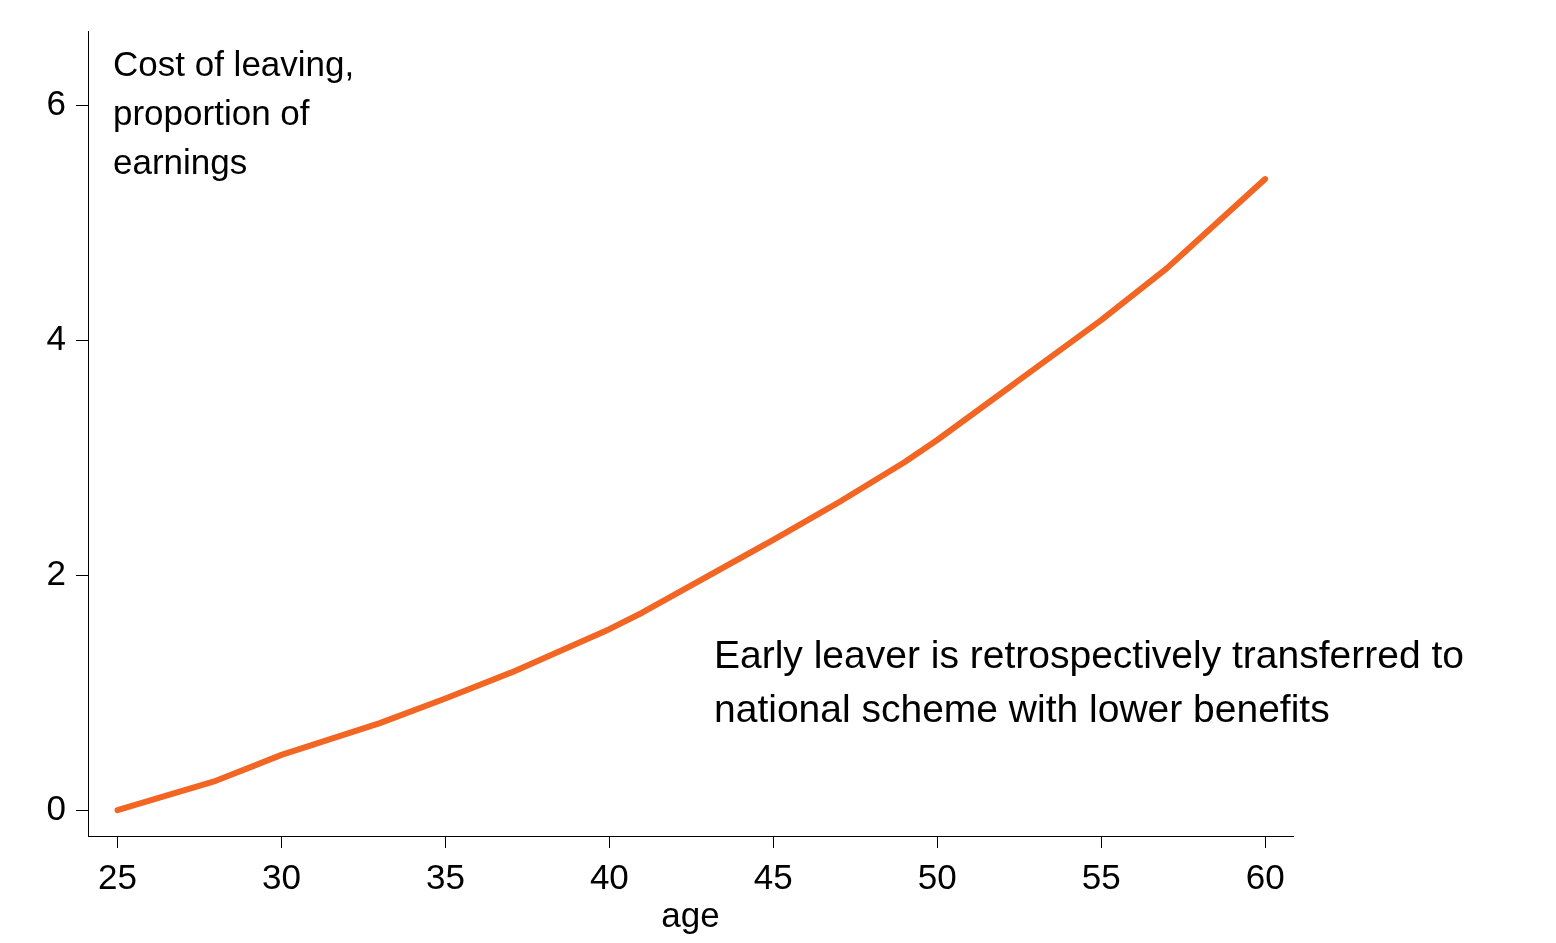 This screenshot has width=1556, height=943. Describe the element at coordinates (445, 876) in the screenshot. I see `x-tick-label: 35` at that location.